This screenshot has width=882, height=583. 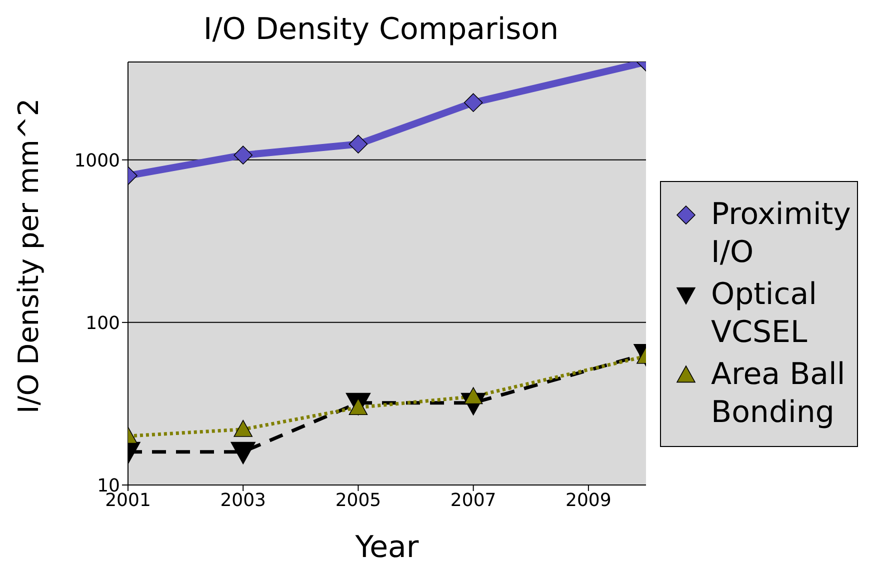 I want to click on x-tick-label: 2005, so click(x=358, y=500).